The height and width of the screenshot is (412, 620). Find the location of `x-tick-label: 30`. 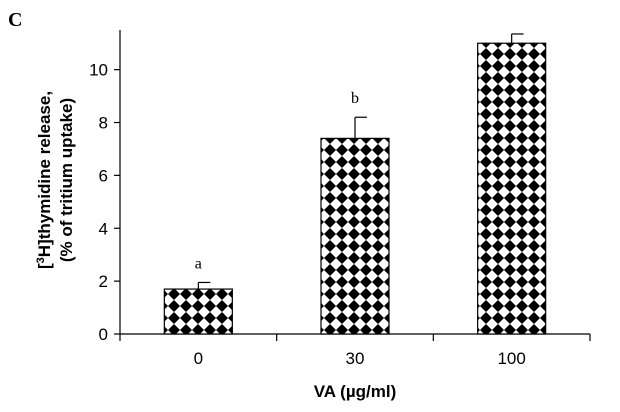

x-tick-label: 30 is located at coordinates (355, 358).